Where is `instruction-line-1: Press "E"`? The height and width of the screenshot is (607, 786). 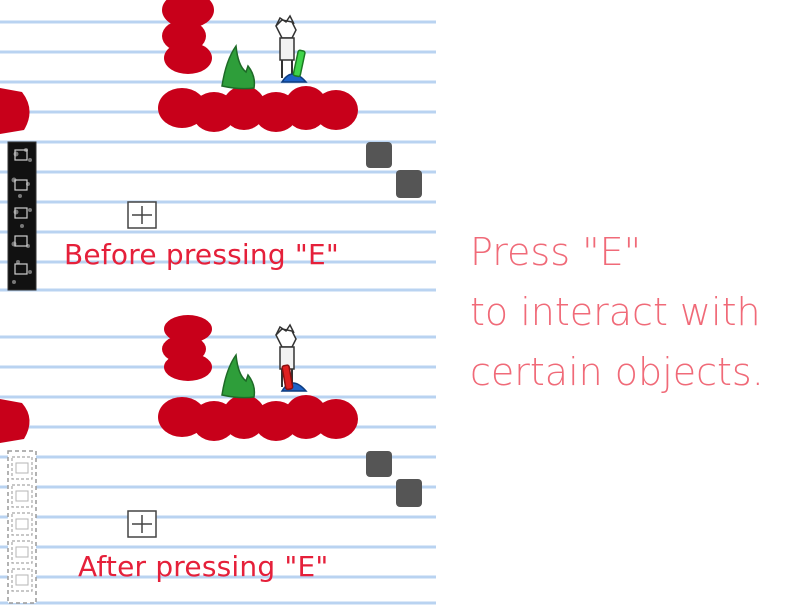
instruction-line-1: Press "E" is located at coordinates (556, 252).